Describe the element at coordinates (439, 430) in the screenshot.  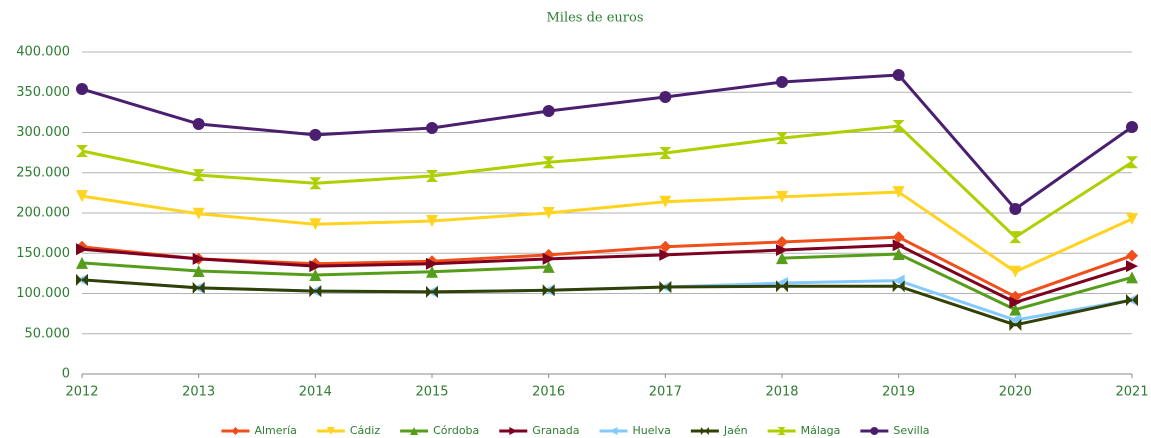
I see `legend-item: Córdoba` at that location.